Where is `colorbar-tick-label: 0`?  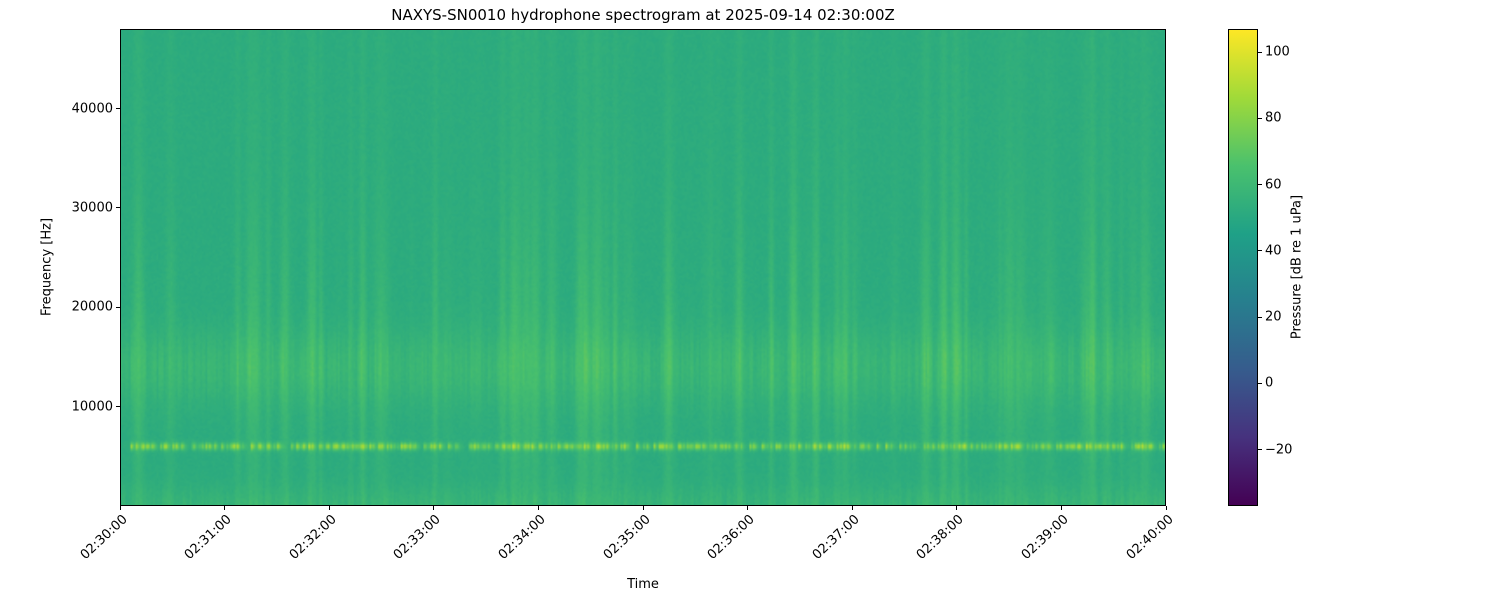 colorbar-tick-label: 0 is located at coordinates (1269, 383).